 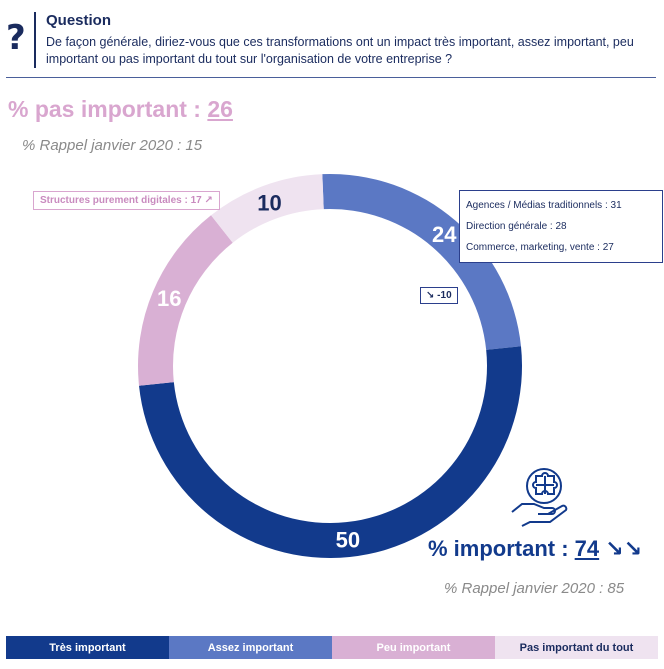 I want to click on donut-label-tres-important: 50, so click(x=348, y=540).